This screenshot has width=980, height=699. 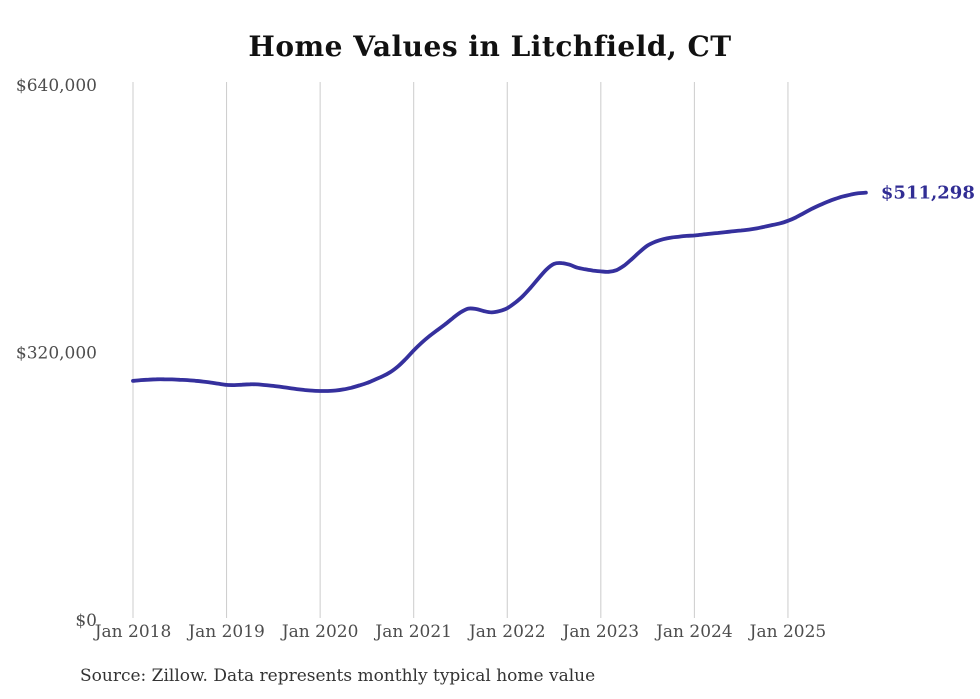 I want to click on x-tick-label: Jan 2021, so click(x=412, y=632).